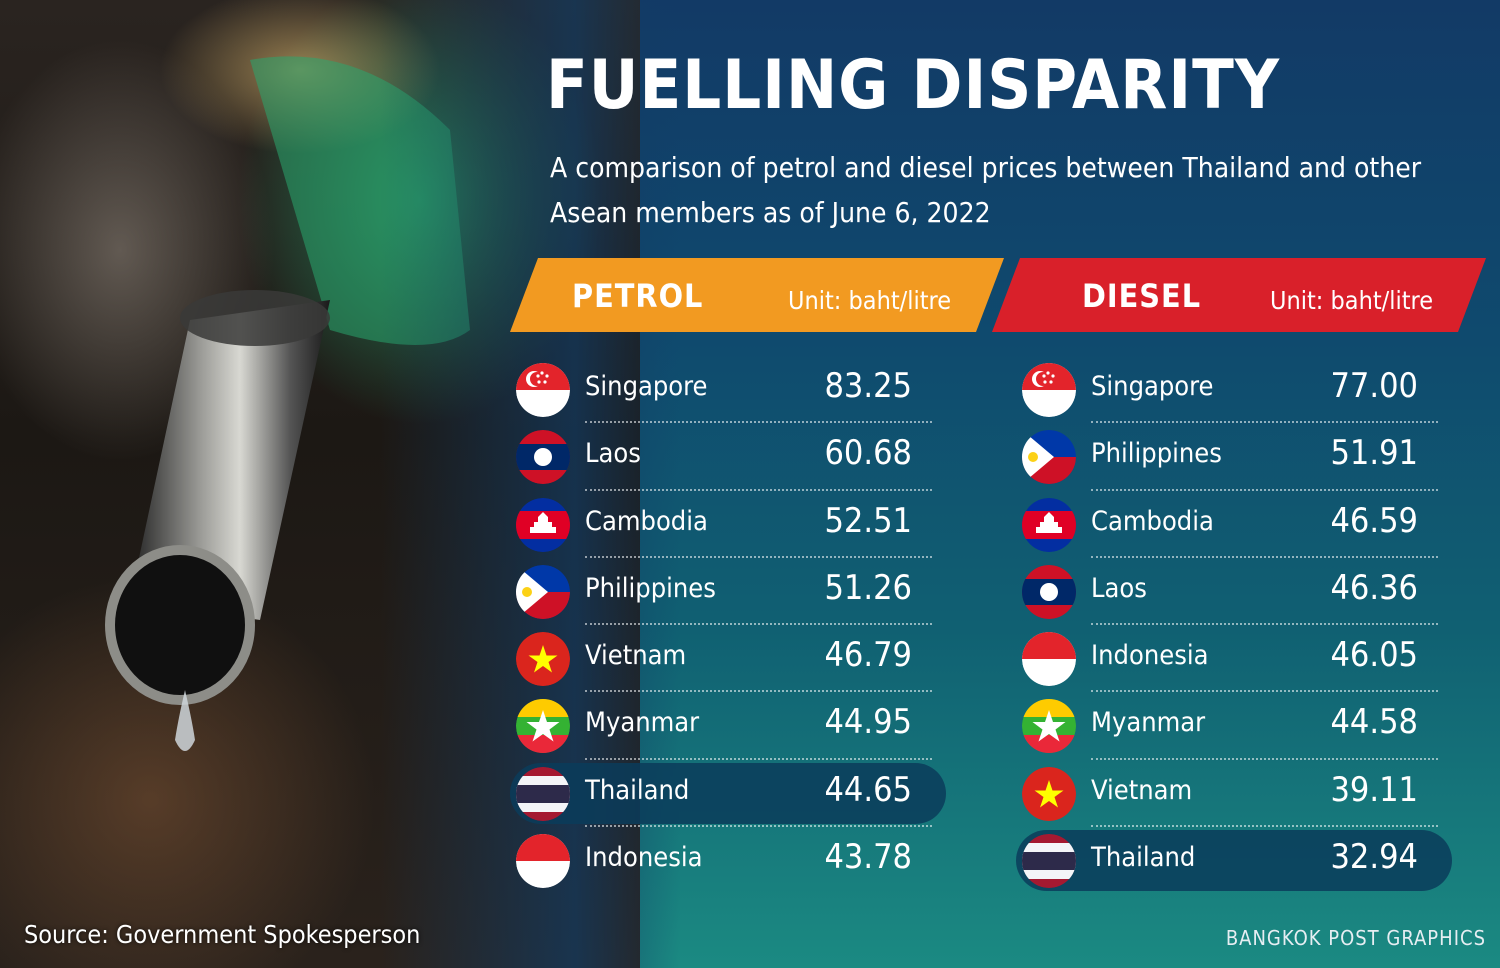 This screenshot has height=968, width=1500. I want to click on table-row: Philippines 51.91, so click(1251, 457).